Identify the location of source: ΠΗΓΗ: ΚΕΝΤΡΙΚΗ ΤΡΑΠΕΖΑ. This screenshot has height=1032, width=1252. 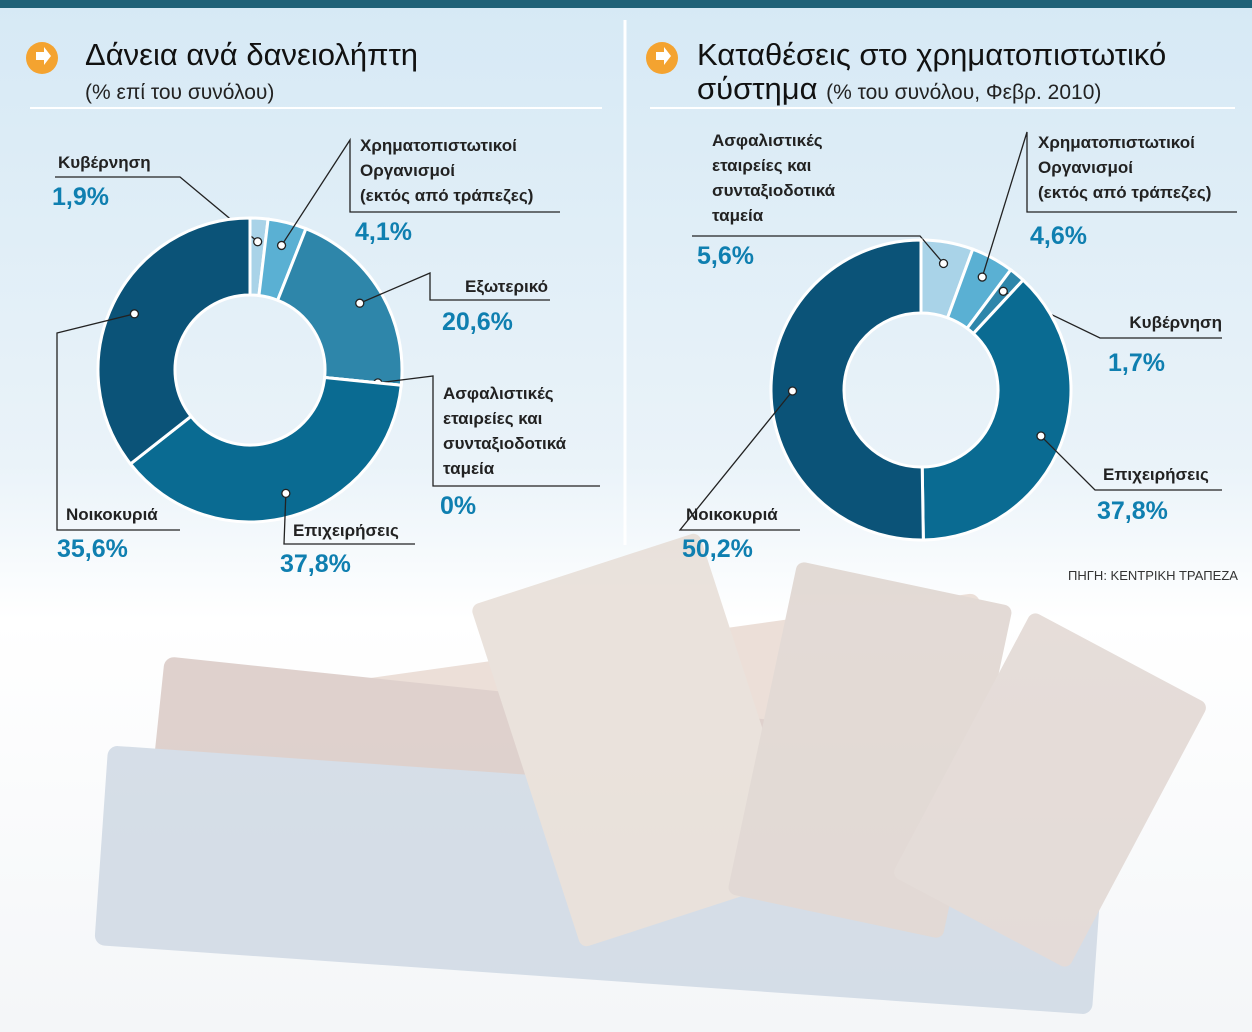
(1153, 575).